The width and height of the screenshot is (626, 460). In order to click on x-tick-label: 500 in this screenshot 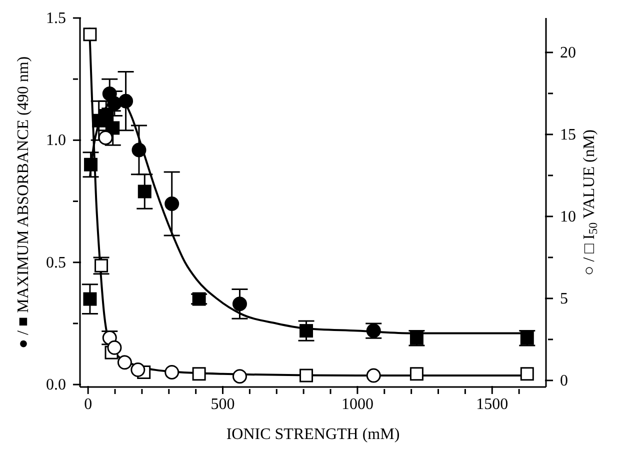, I will do `click(222, 404)`.